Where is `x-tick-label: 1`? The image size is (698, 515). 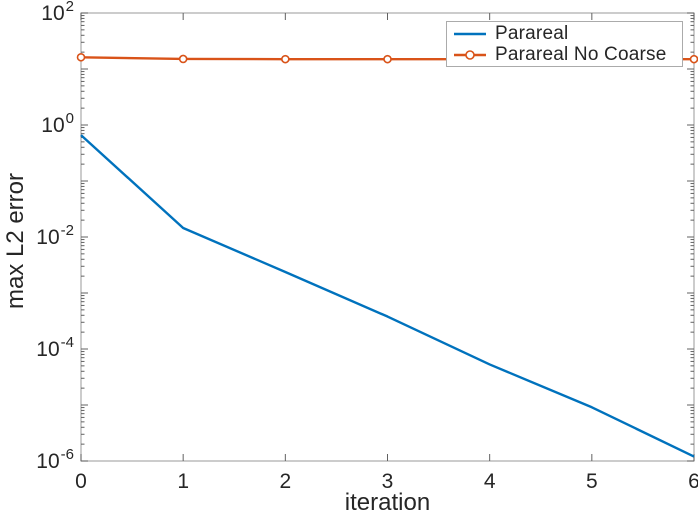 x-tick-label: 1 is located at coordinates (183, 481).